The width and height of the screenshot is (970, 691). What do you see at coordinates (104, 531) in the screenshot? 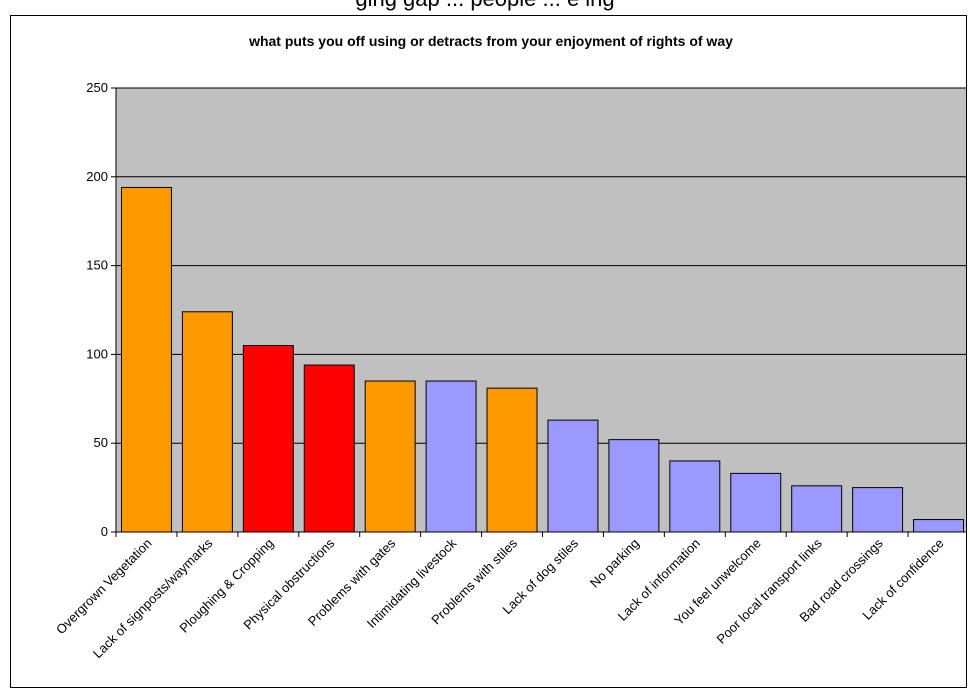
I see `y-tick-label: 0` at bounding box center [104, 531].